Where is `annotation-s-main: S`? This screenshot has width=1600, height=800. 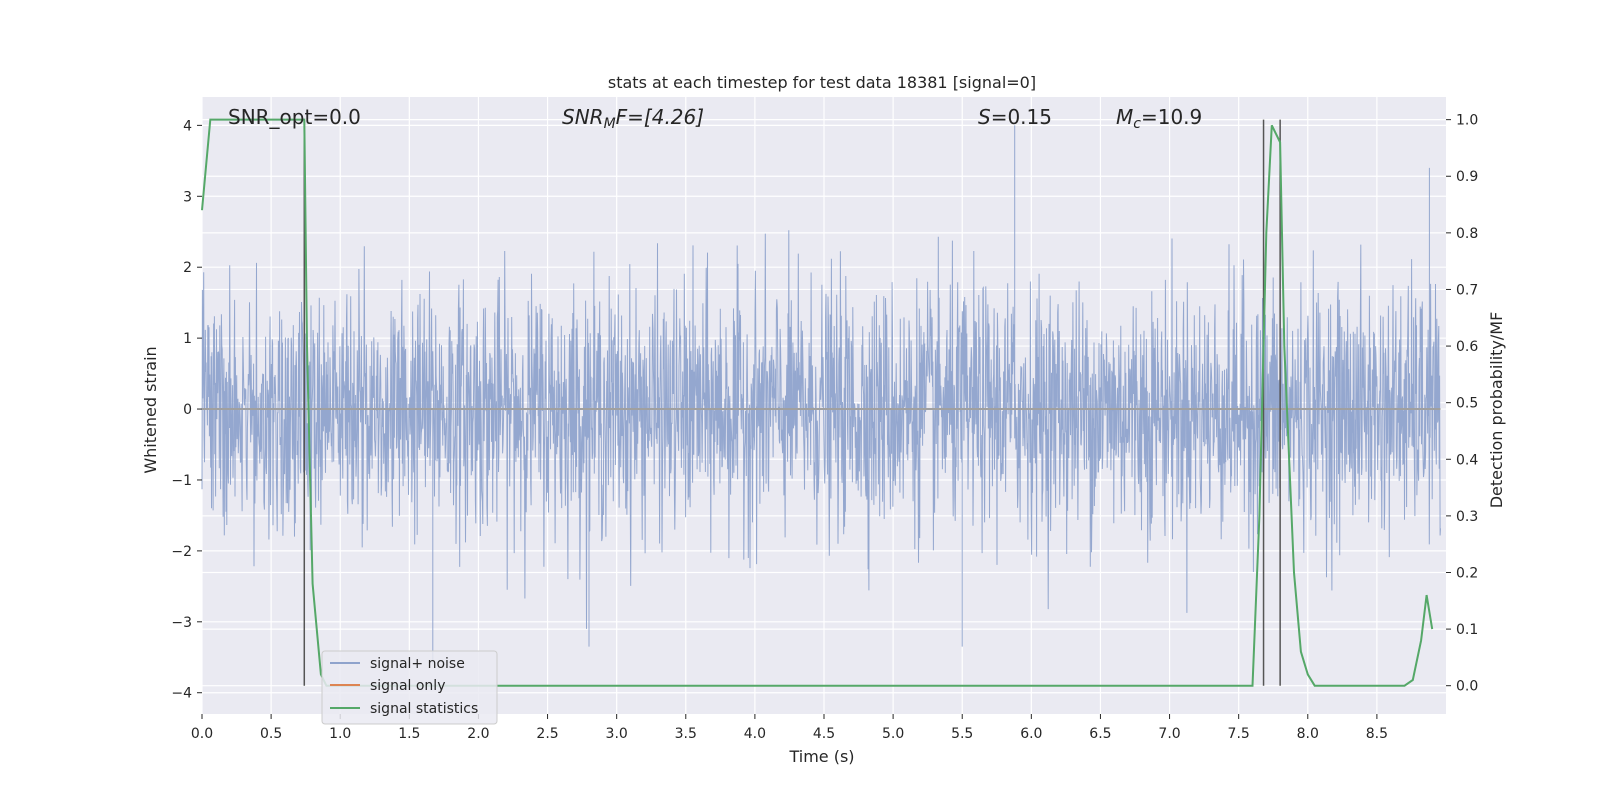
annotation-s-main: S is located at coordinates (984, 117).